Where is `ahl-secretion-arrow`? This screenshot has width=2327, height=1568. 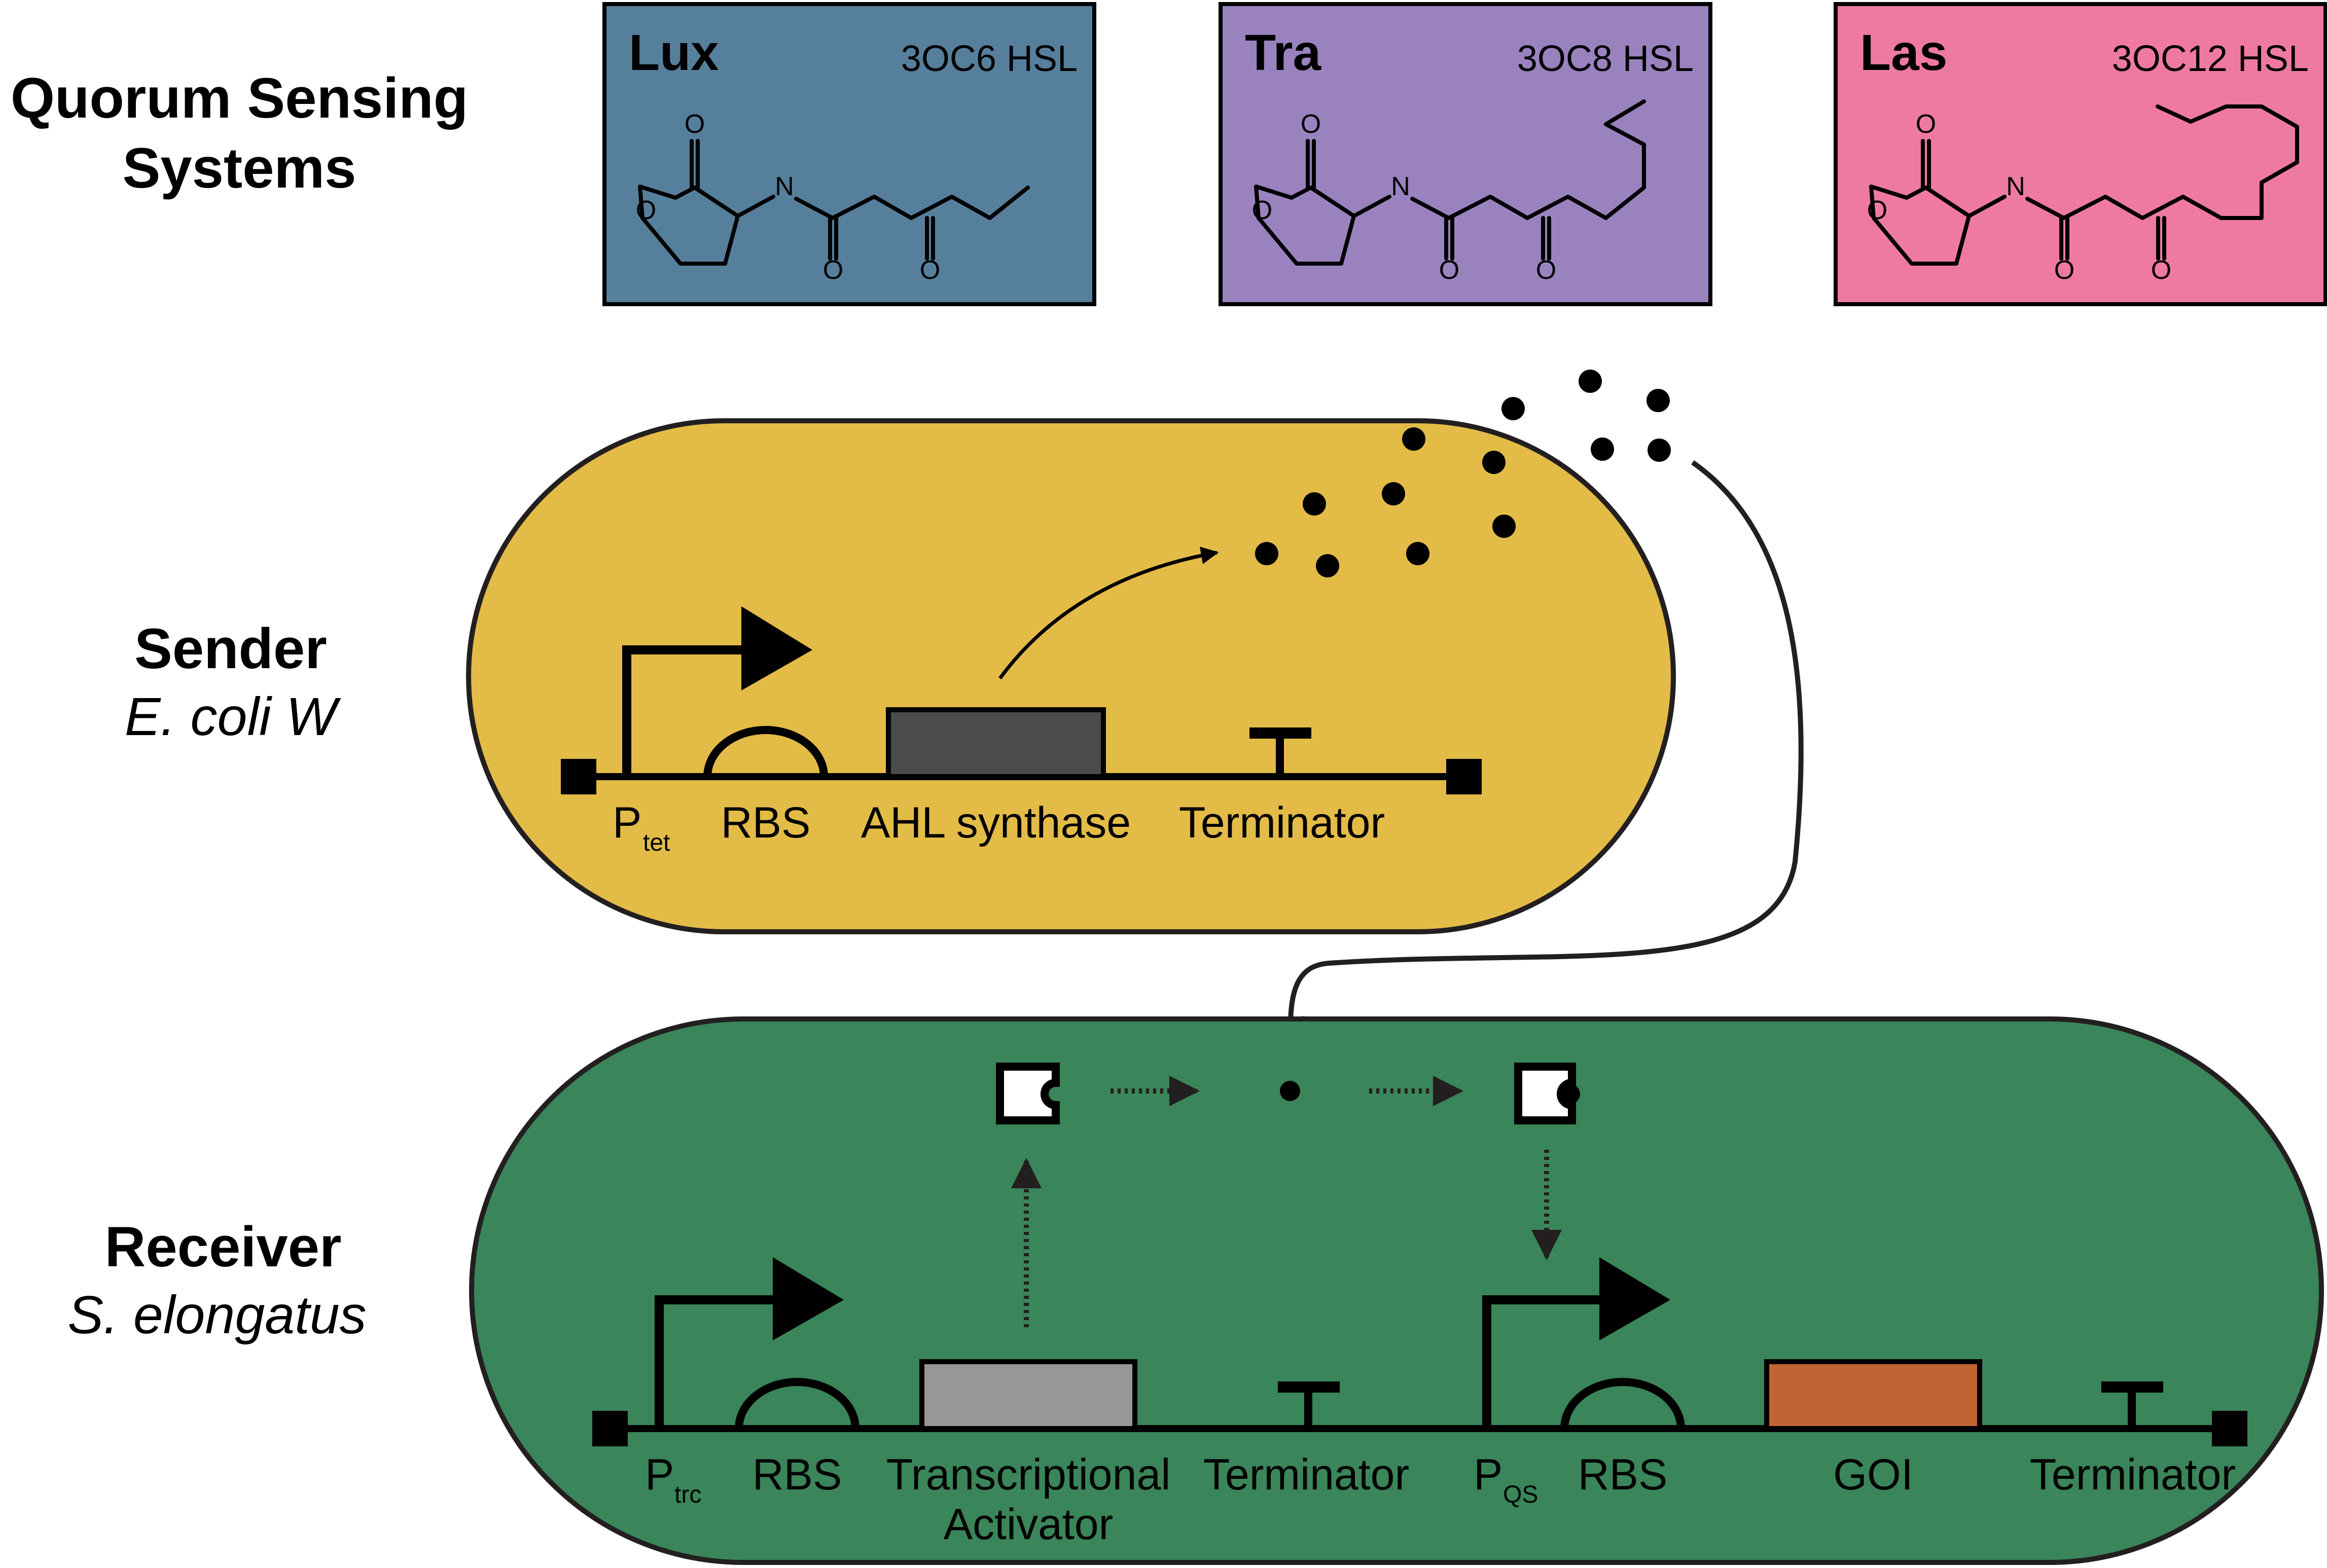
ahl-secretion-arrow is located at coordinates (1108, 613).